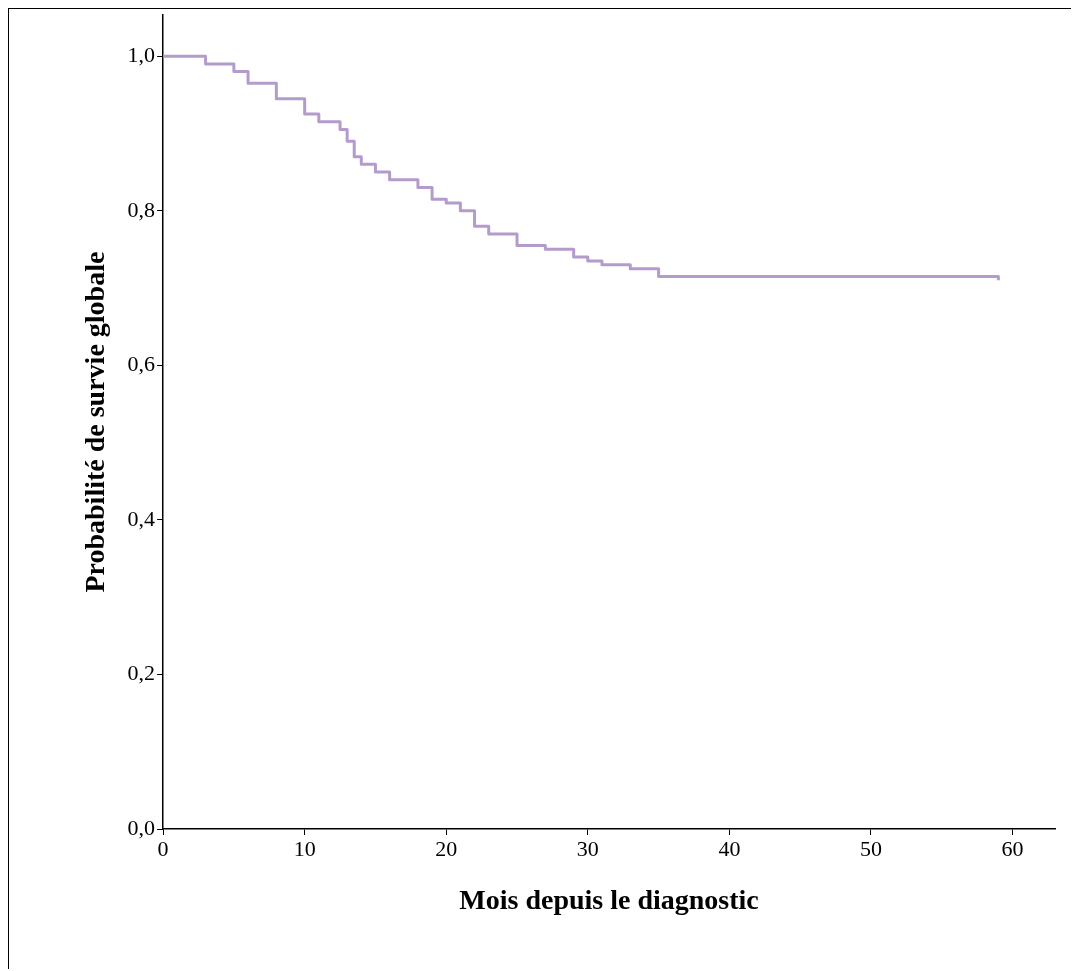 This screenshot has width=1073, height=971. Describe the element at coordinates (141, 827) in the screenshot. I see `y-tick-label: 0,0` at that location.